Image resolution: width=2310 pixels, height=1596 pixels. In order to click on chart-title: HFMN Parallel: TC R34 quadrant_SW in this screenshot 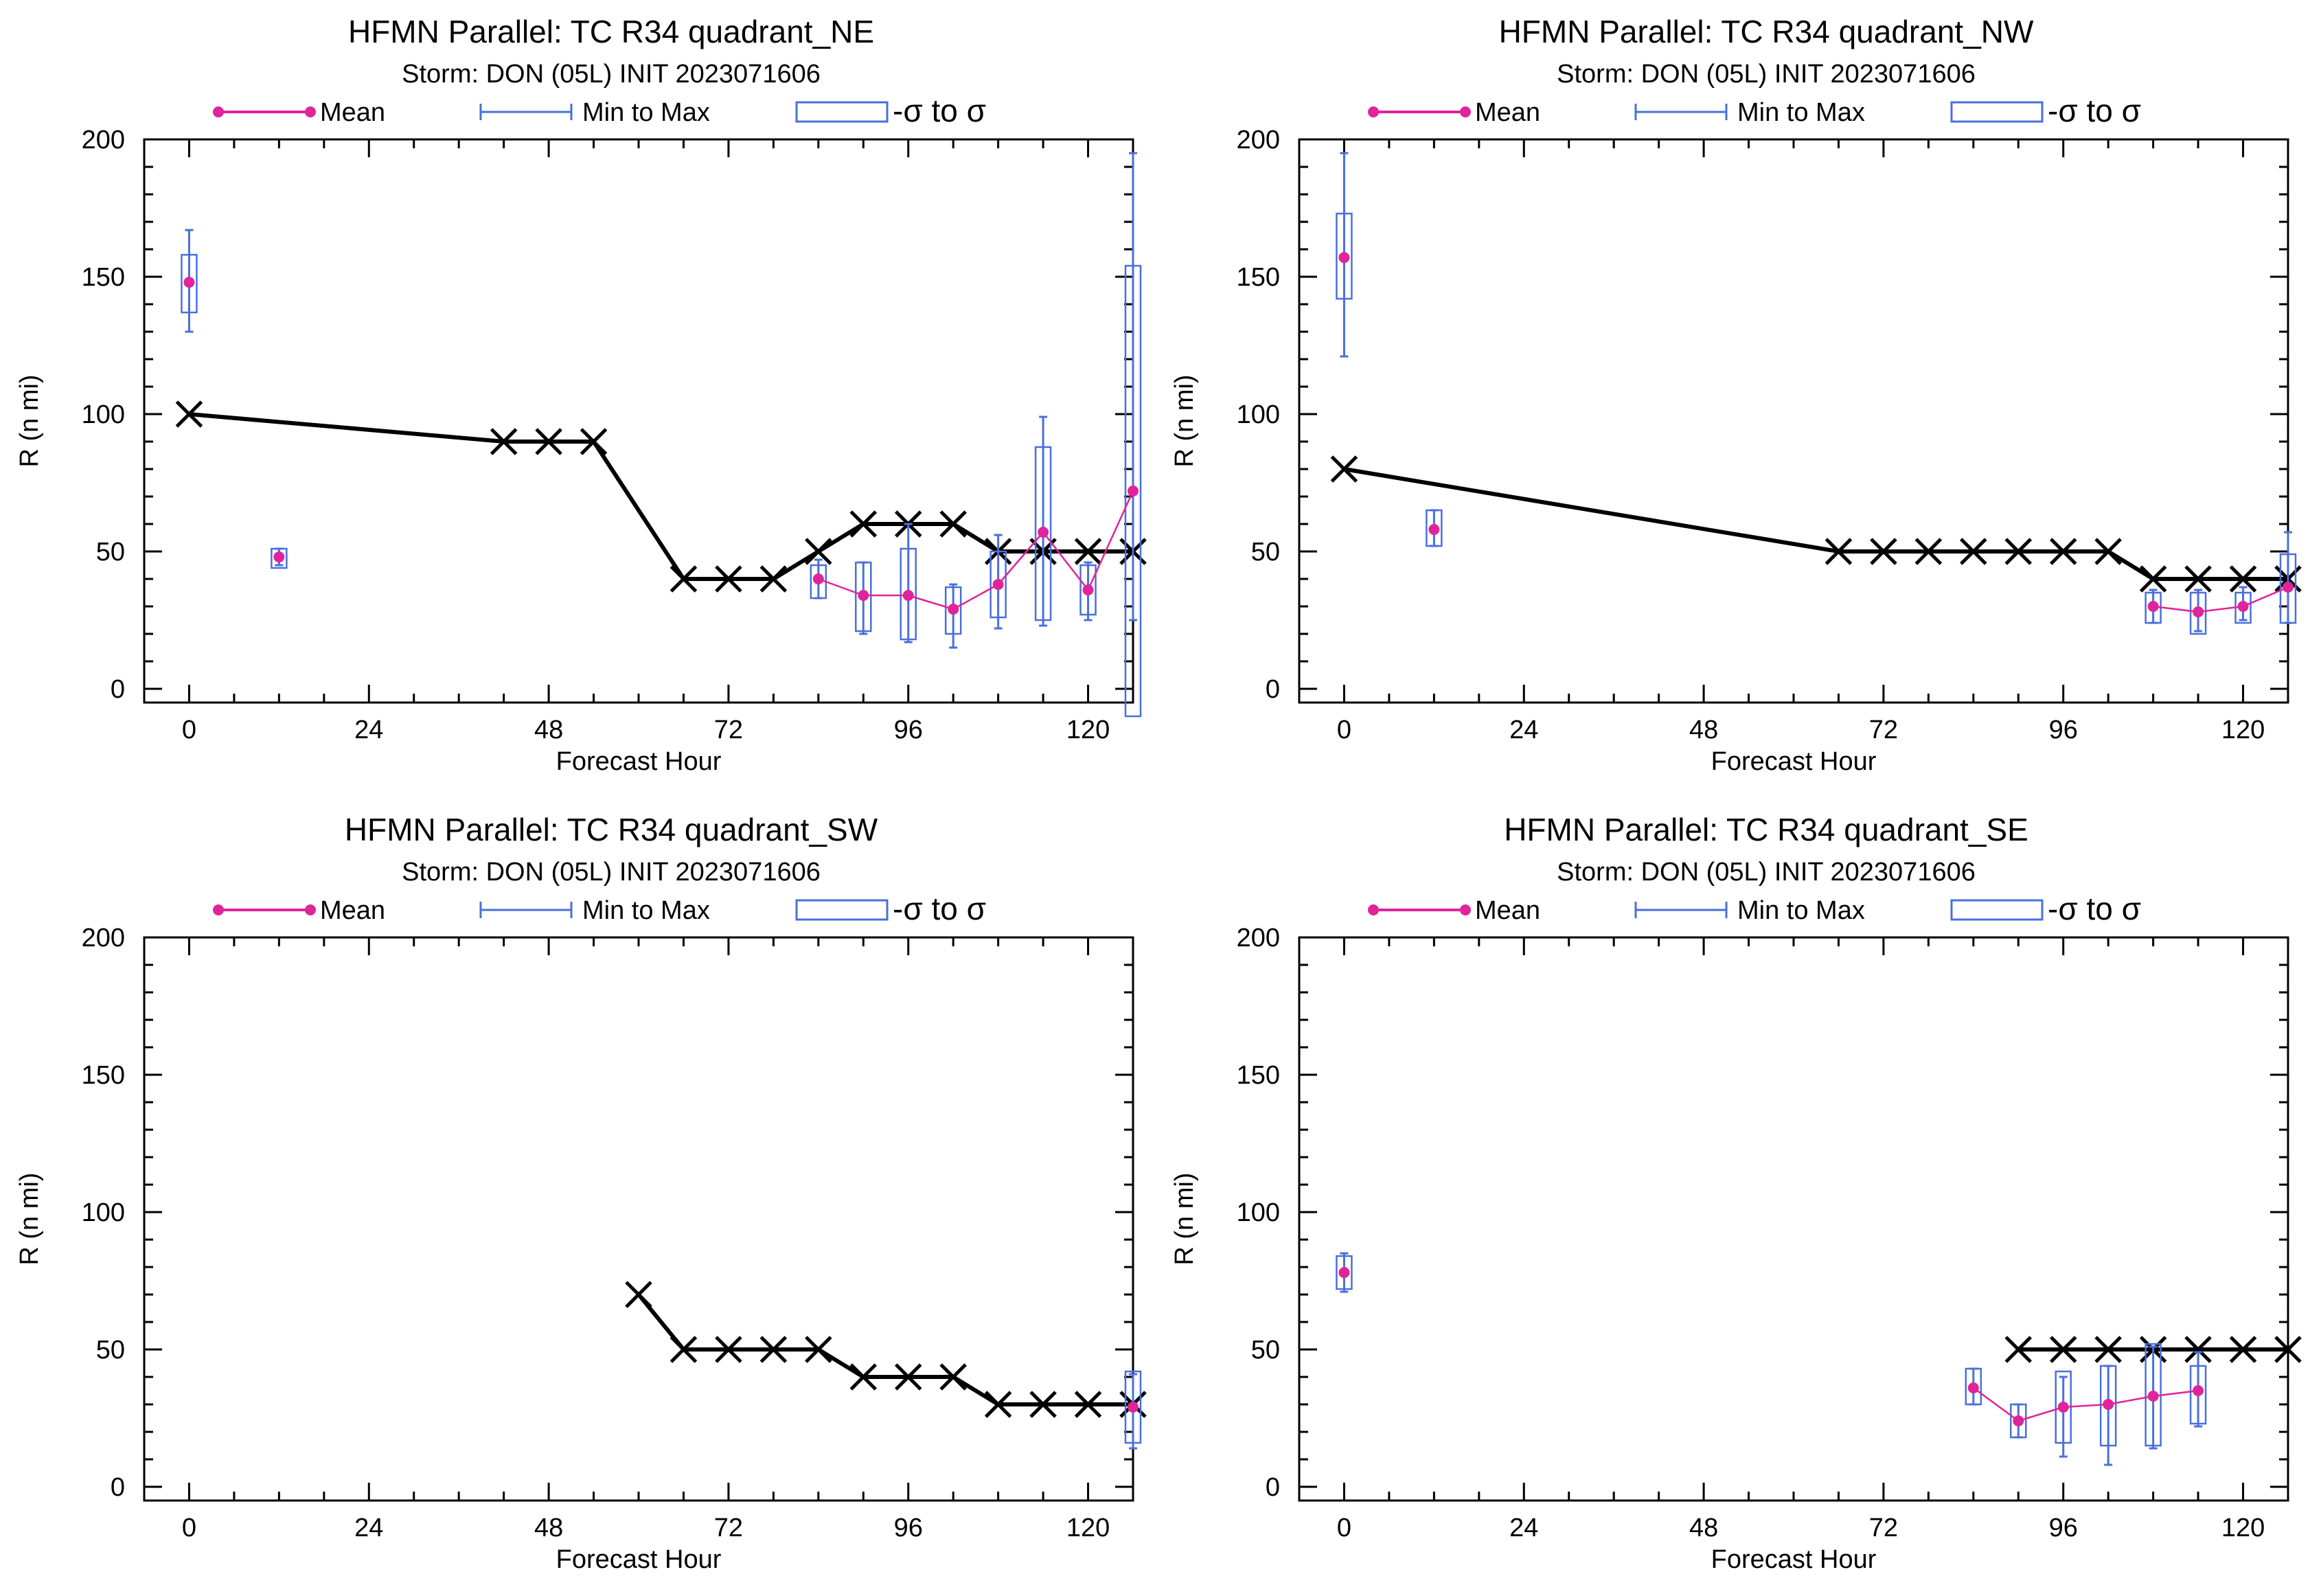, I will do `click(611, 829)`.